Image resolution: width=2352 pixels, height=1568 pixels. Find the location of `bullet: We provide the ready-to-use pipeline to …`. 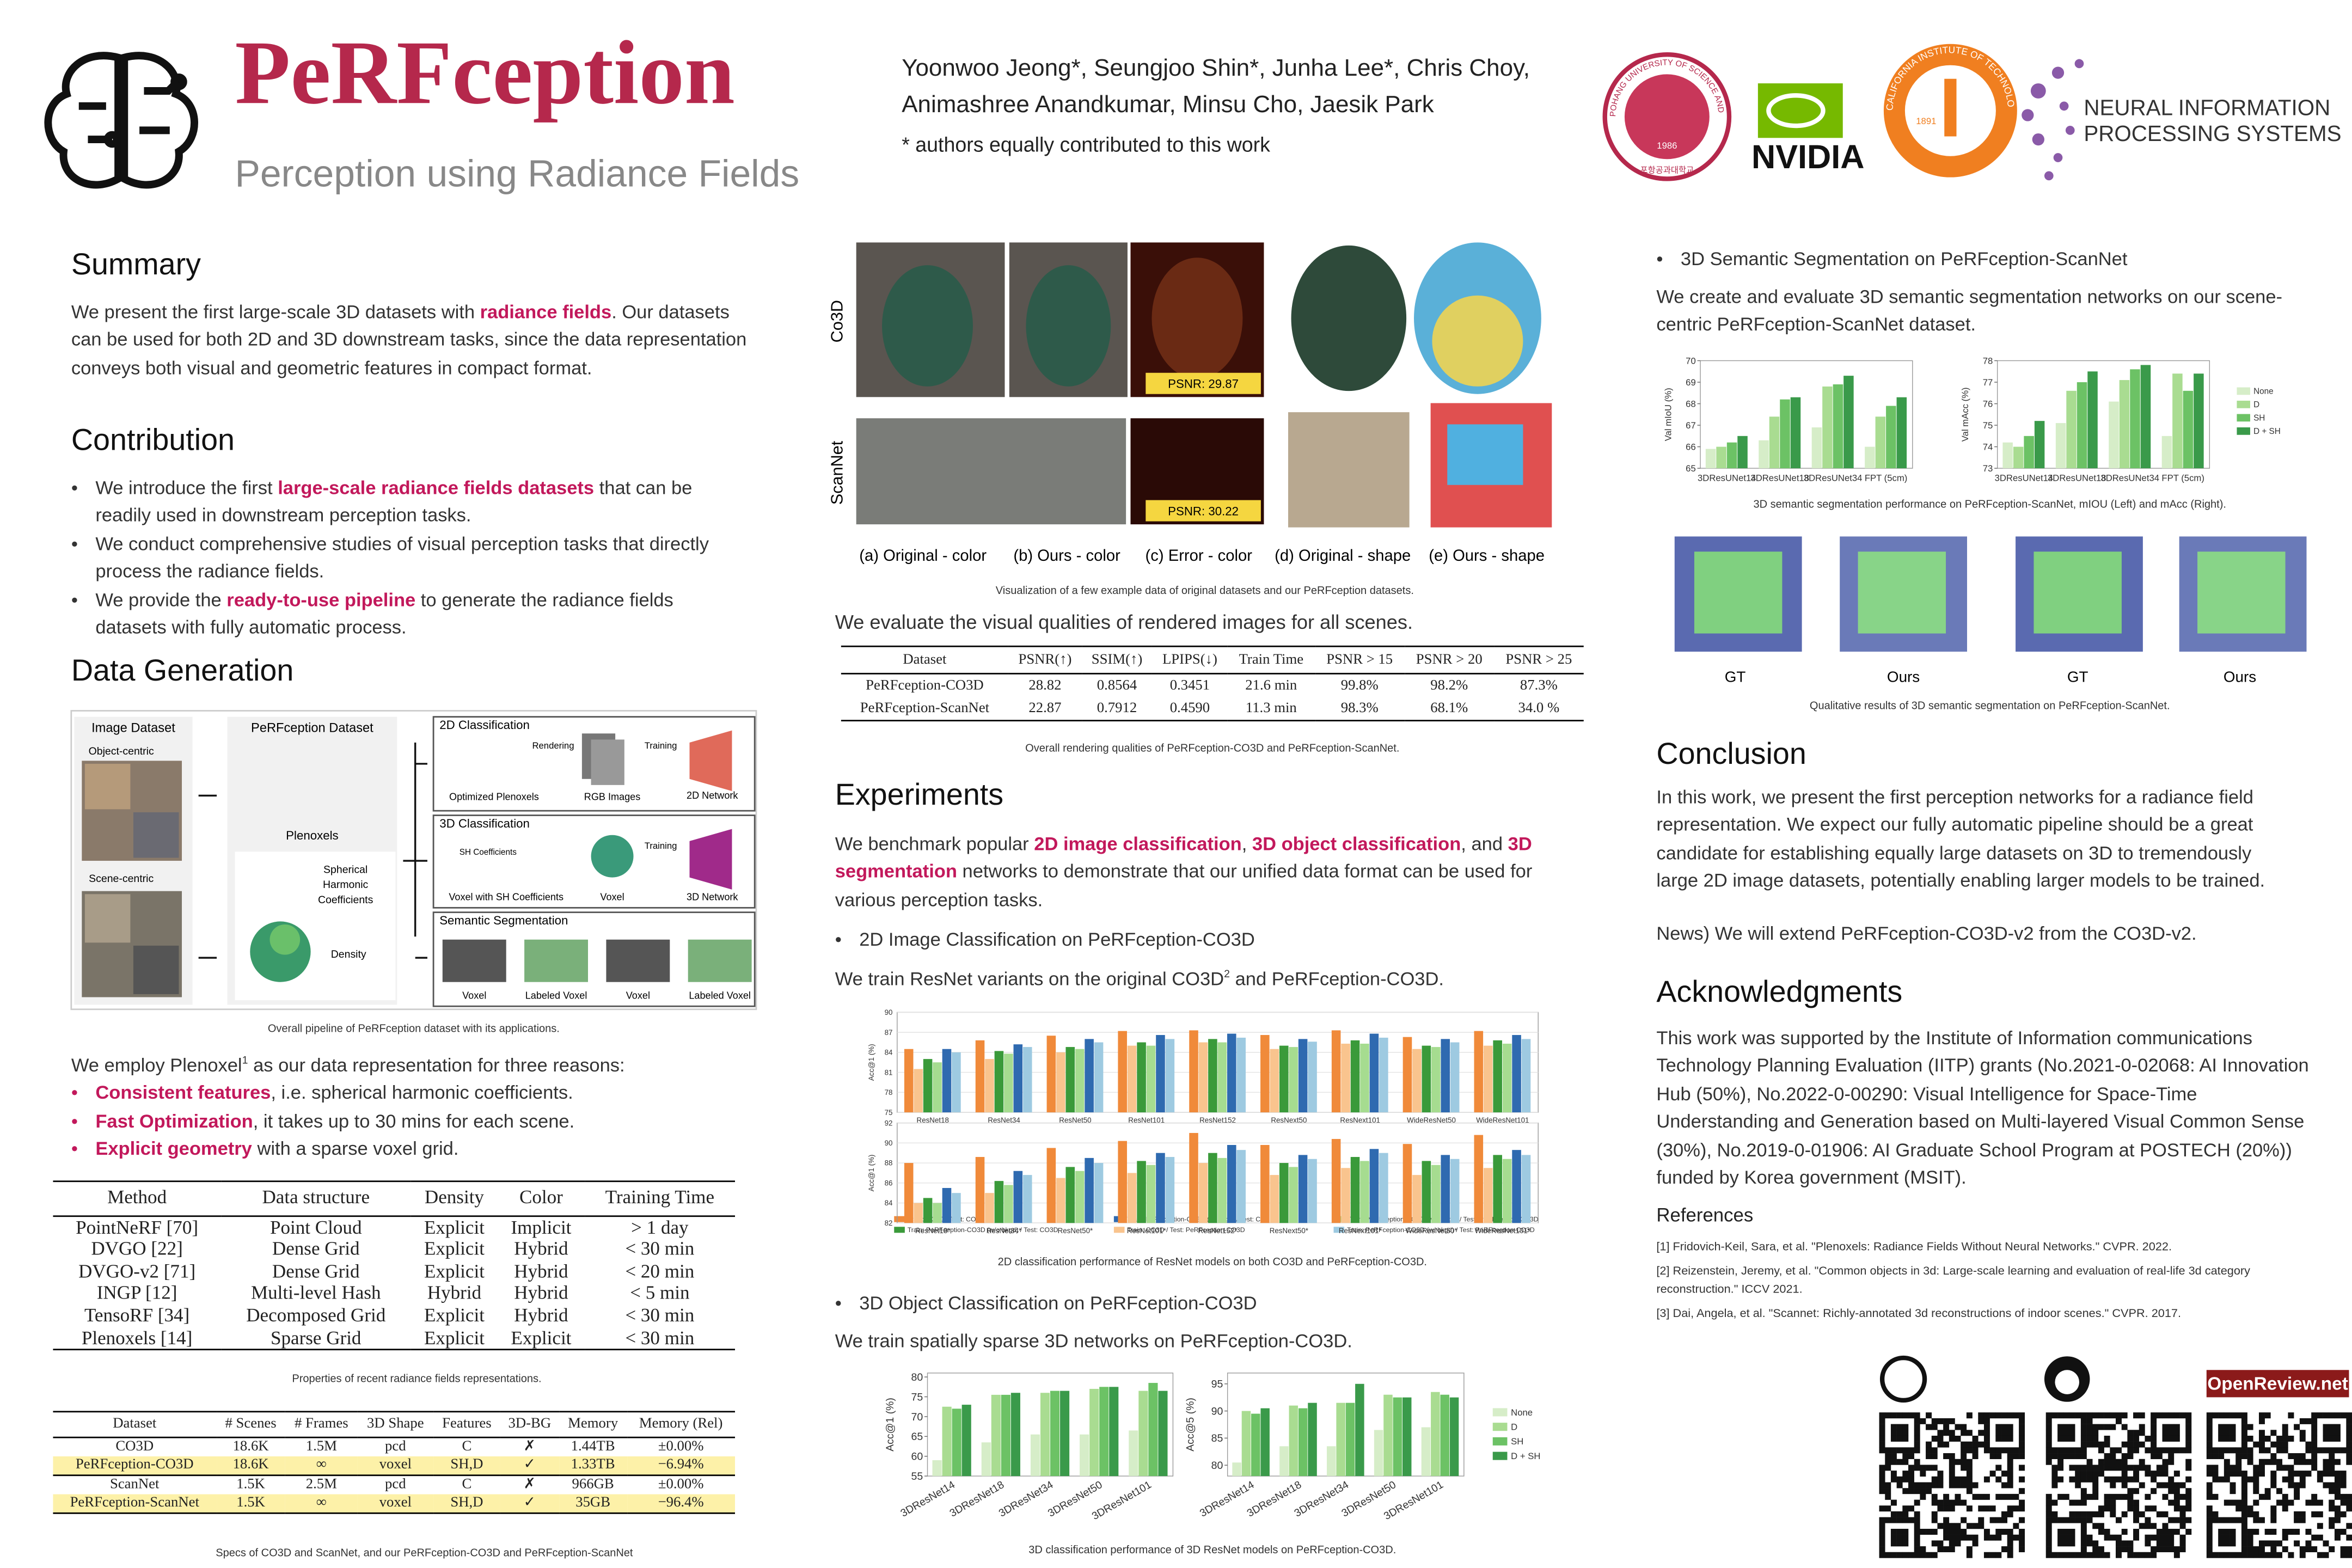

bullet: We provide the ready-to-use pipeline to … is located at coordinates (401, 613).